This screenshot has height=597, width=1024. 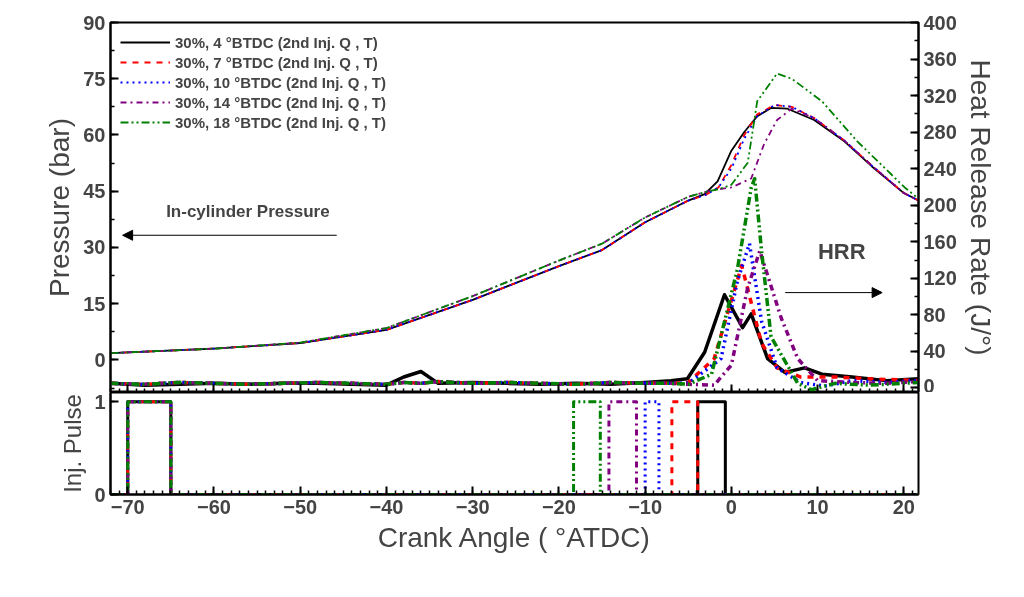 I want to click on x-tick-label: −20, so click(x=558, y=506).